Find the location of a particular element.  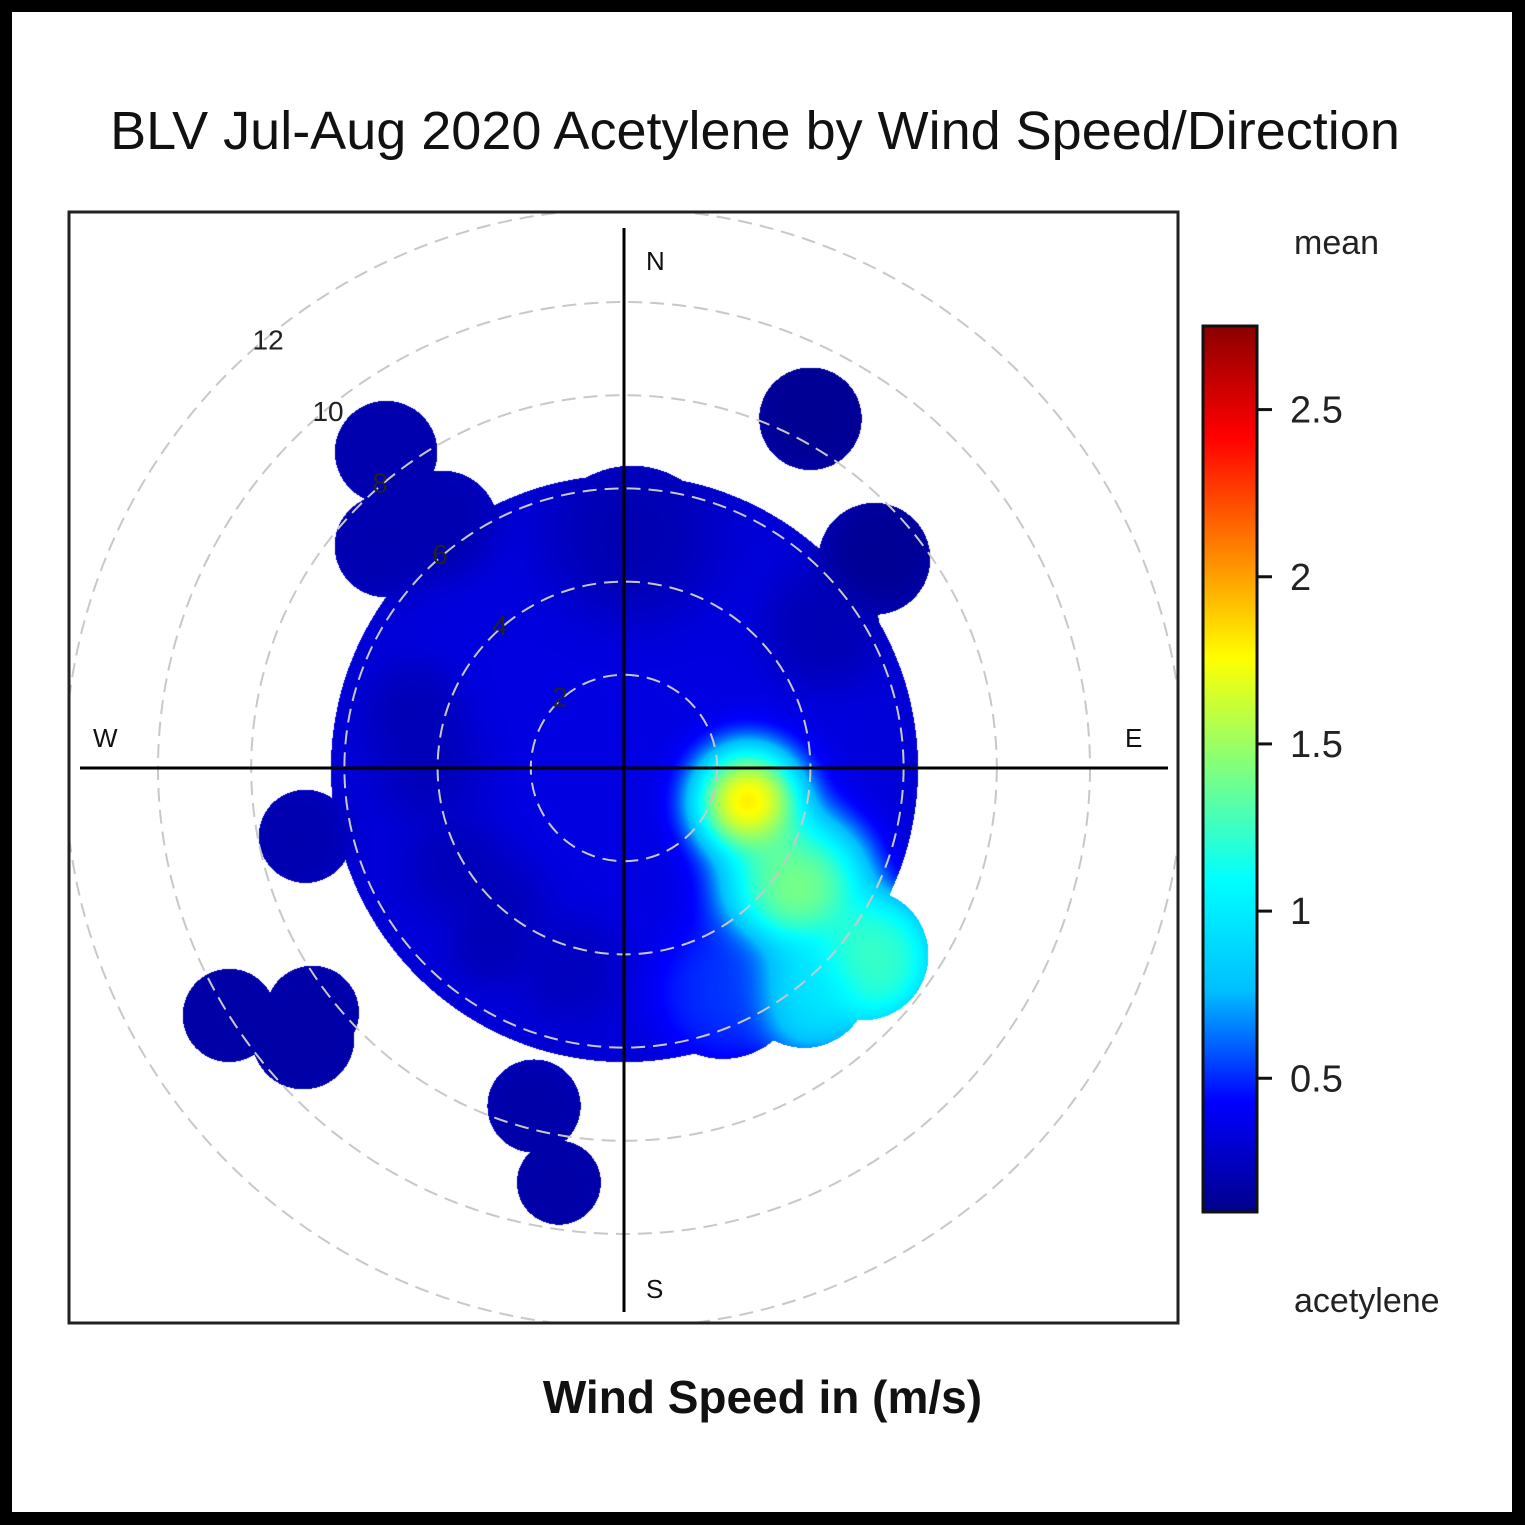

compass-n-label: N is located at coordinates (655, 261).